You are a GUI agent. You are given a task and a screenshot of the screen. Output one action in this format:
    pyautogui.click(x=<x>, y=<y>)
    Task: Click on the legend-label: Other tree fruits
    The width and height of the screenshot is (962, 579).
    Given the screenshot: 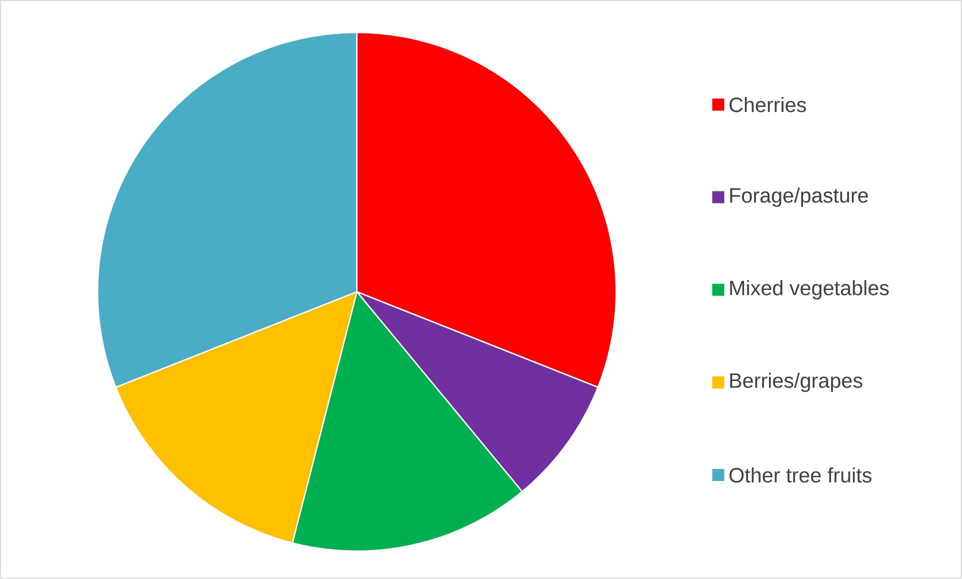 What is the action you would take?
    pyautogui.click(x=801, y=475)
    